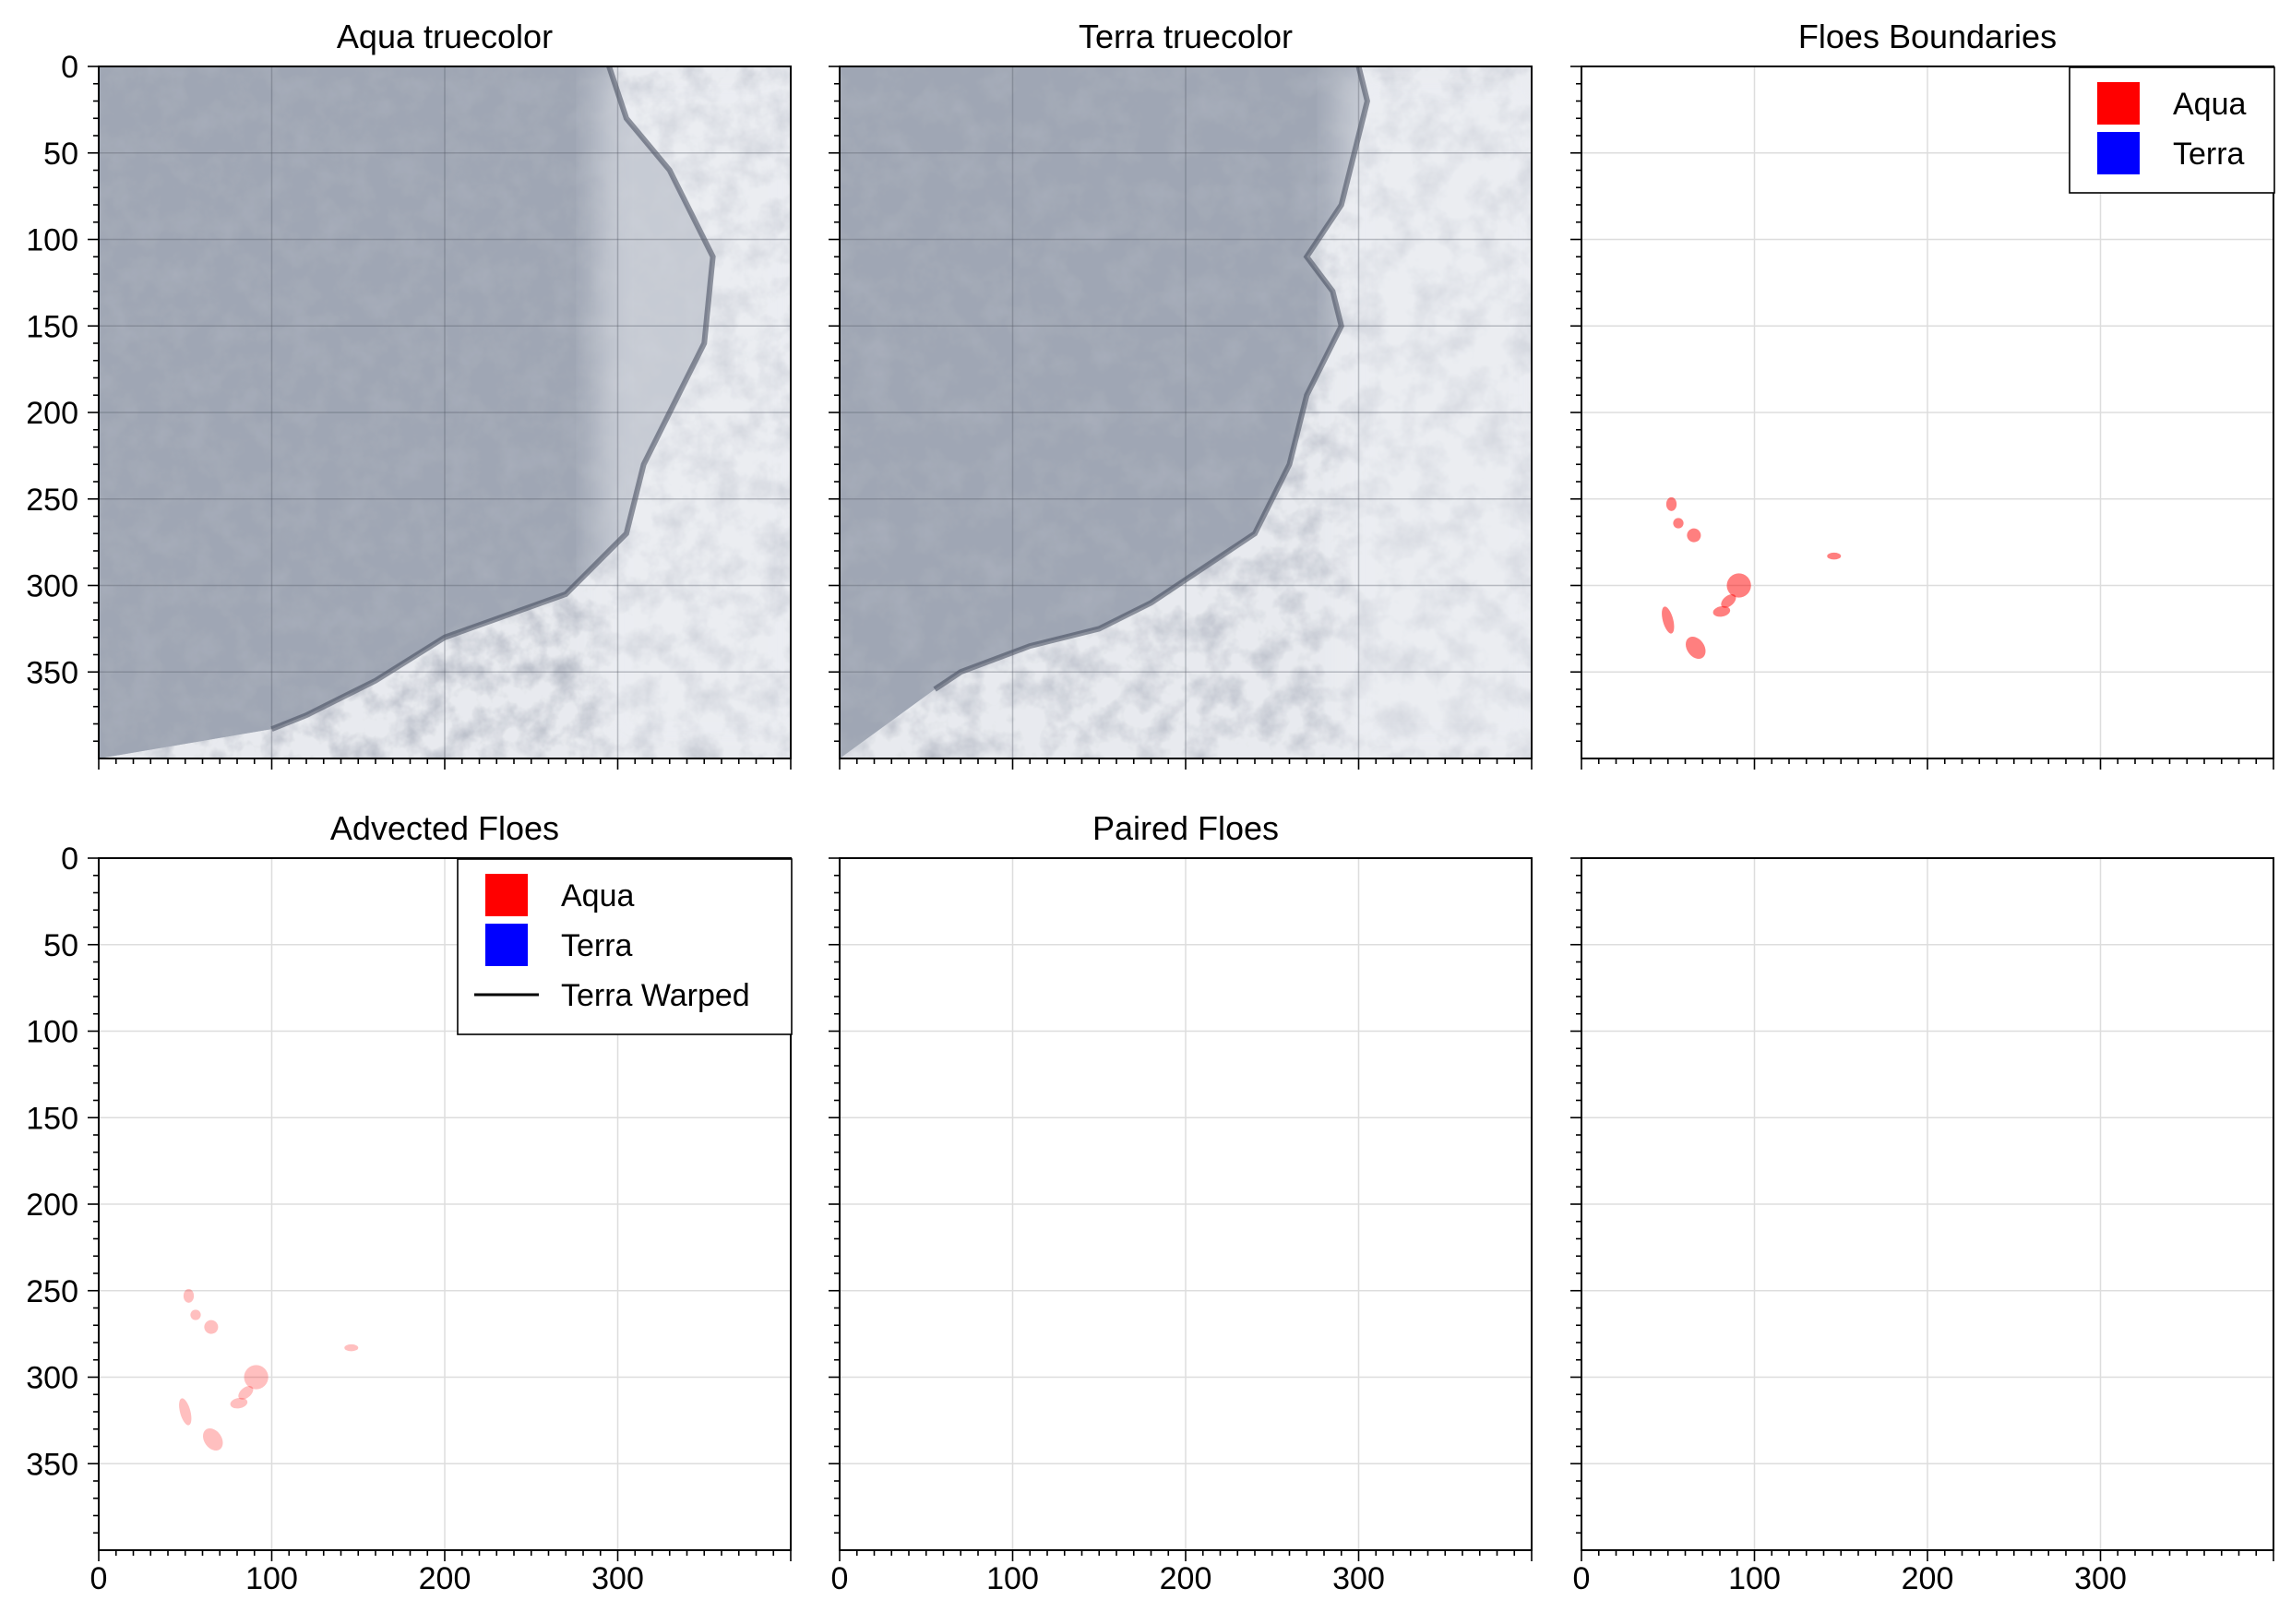 Image resolution: width=2291 pixels, height=1624 pixels. Describe the element at coordinates (1185, 828) in the screenshot. I see `panel-title: Paired Floes` at that location.